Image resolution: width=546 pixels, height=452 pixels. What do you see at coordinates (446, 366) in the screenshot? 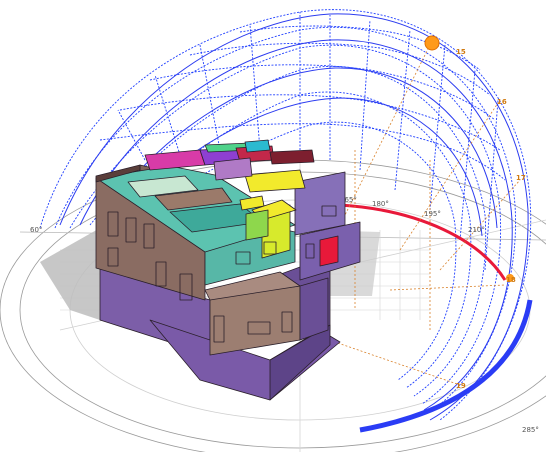
I see `sun-path-solstice-arc` at bounding box center [446, 366].